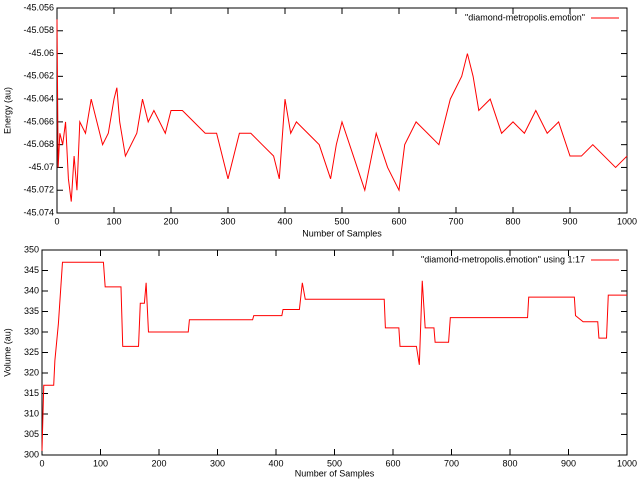 This screenshot has height=480, width=640. What do you see at coordinates (41, 167) in the screenshot?
I see `y-tick-label: -45.07` at bounding box center [41, 167].